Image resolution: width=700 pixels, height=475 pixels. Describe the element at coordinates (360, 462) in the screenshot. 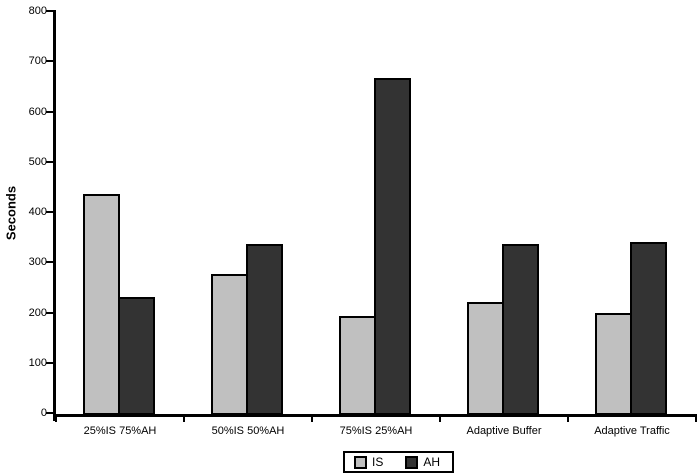

I see `legend-swatch-is` at that location.